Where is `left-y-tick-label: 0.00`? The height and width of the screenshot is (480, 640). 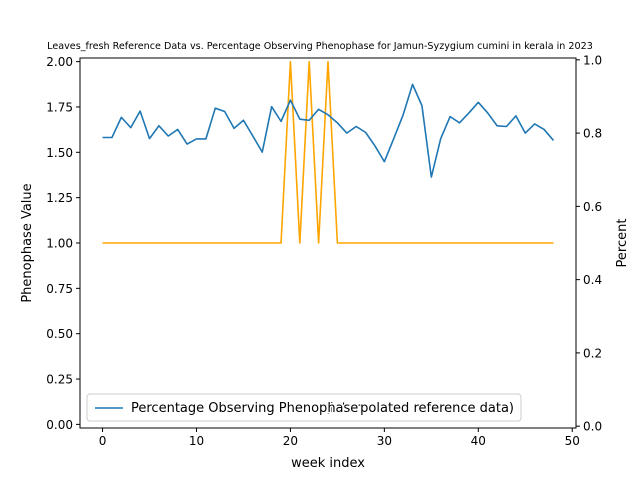 left-y-tick-label: 0.00 is located at coordinates (59, 425).